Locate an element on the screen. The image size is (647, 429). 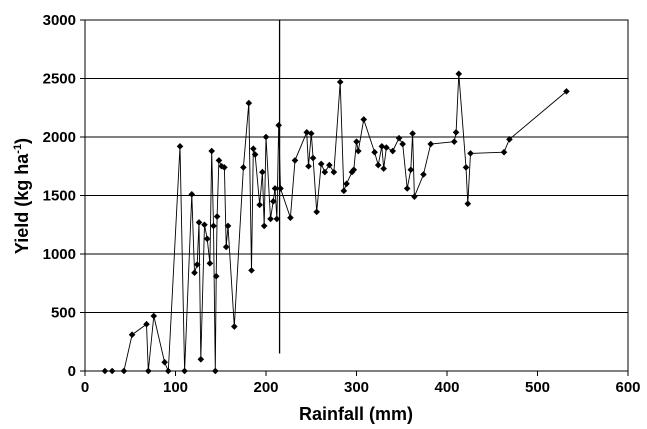
x-tick-label-500: 500 is located at coordinates (537, 387).